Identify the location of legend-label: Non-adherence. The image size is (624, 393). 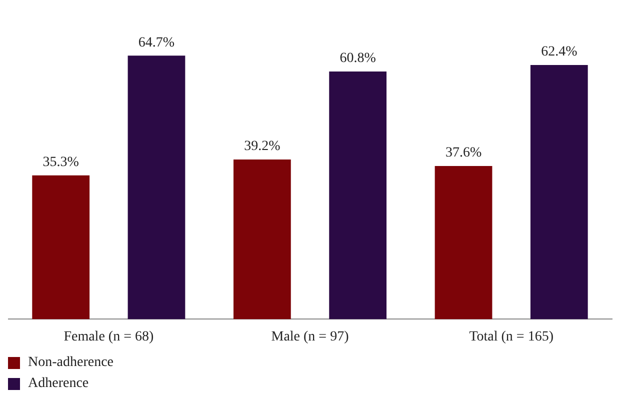
(71, 362).